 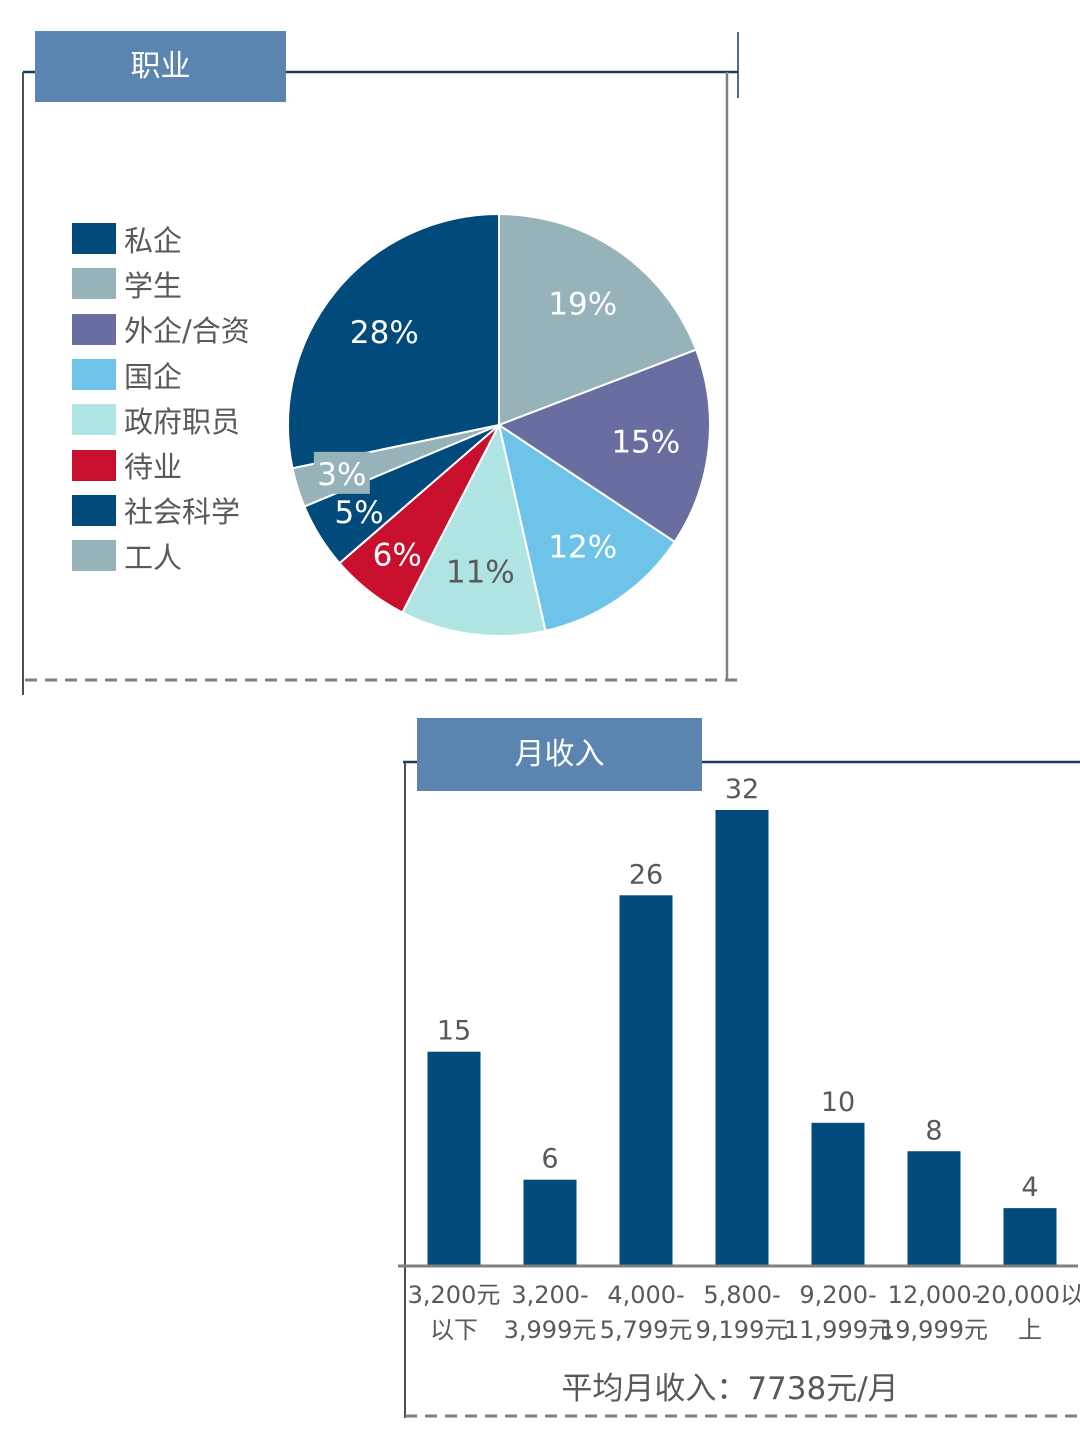 What do you see at coordinates (153, 240) in the screenshot?
I see `legend-label: 私企` at bounding box center [153, 240].